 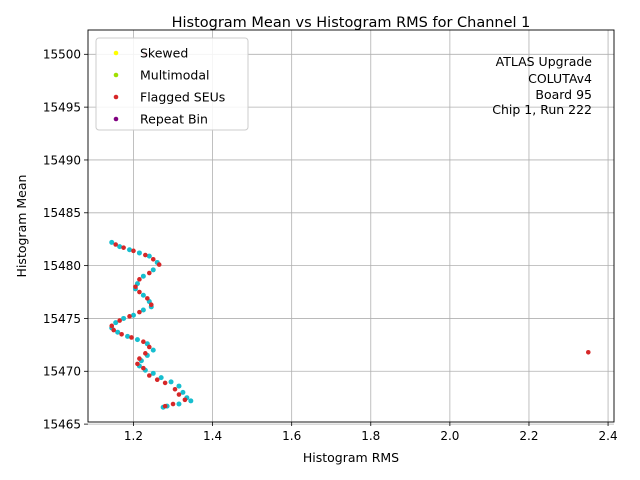 I want to click on x-tick-label: 1.8, so click(x=370, y=436).